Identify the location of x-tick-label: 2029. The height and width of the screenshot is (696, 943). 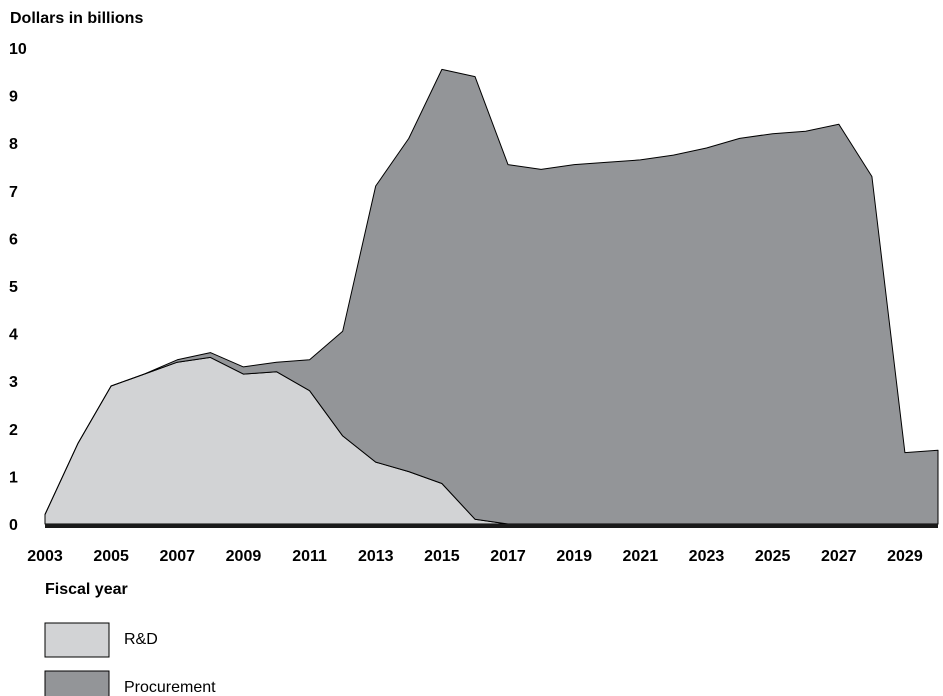
(905, 556).